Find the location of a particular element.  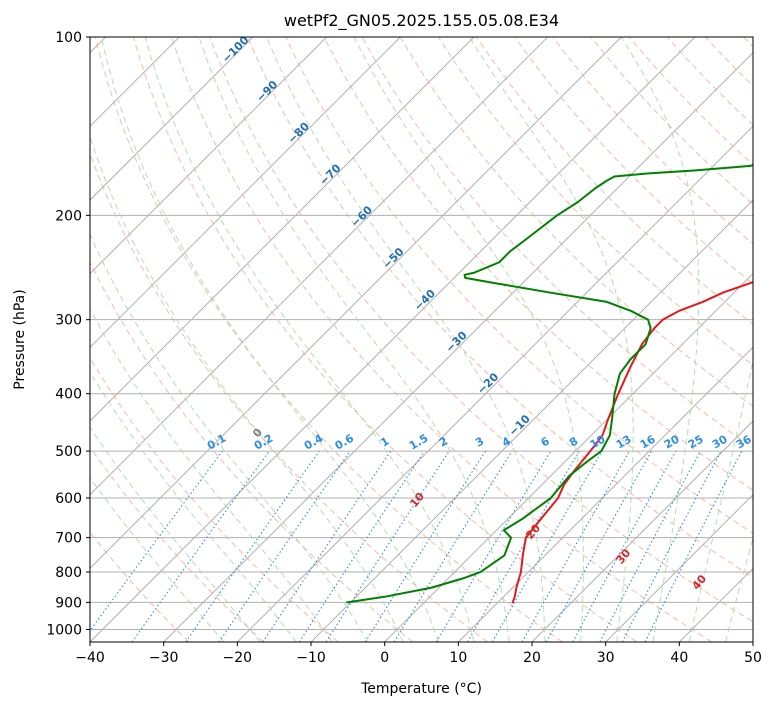

x-axis-title: Temperature (°C) is located at coordinates (421, 689).